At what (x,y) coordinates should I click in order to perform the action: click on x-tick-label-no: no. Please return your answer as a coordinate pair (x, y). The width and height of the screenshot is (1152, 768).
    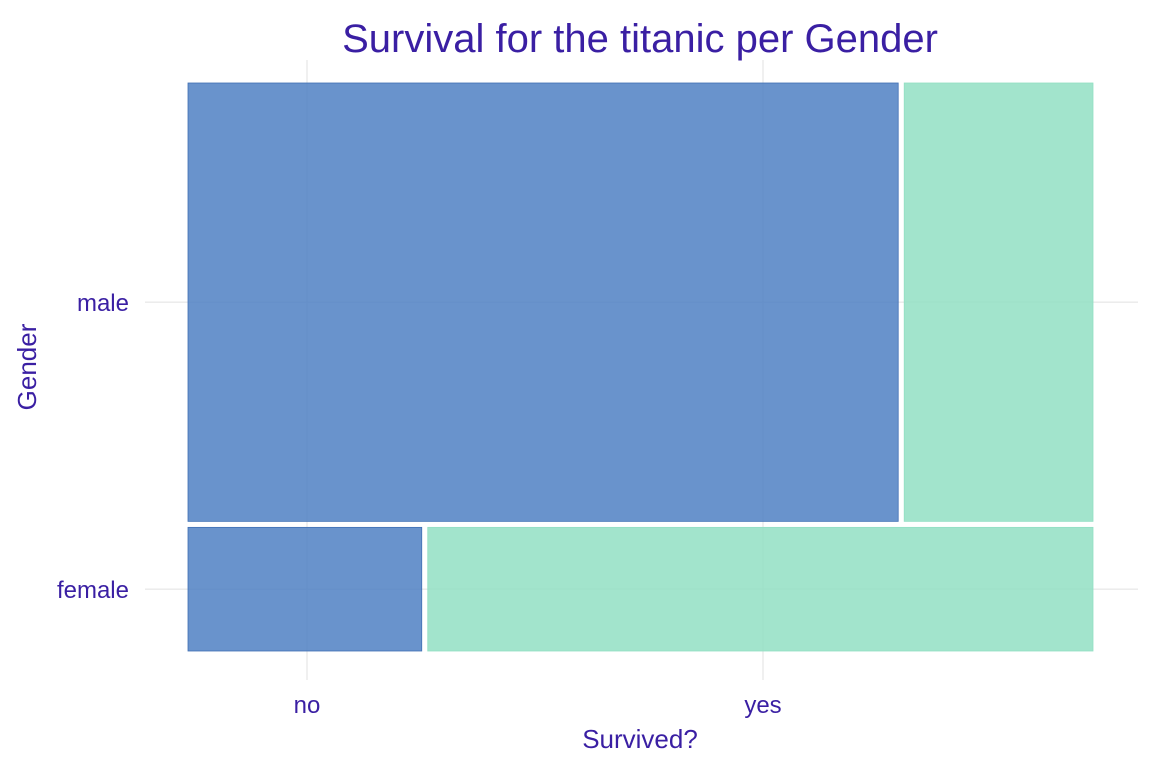
    Looking at the image, I should click on (307, 705).